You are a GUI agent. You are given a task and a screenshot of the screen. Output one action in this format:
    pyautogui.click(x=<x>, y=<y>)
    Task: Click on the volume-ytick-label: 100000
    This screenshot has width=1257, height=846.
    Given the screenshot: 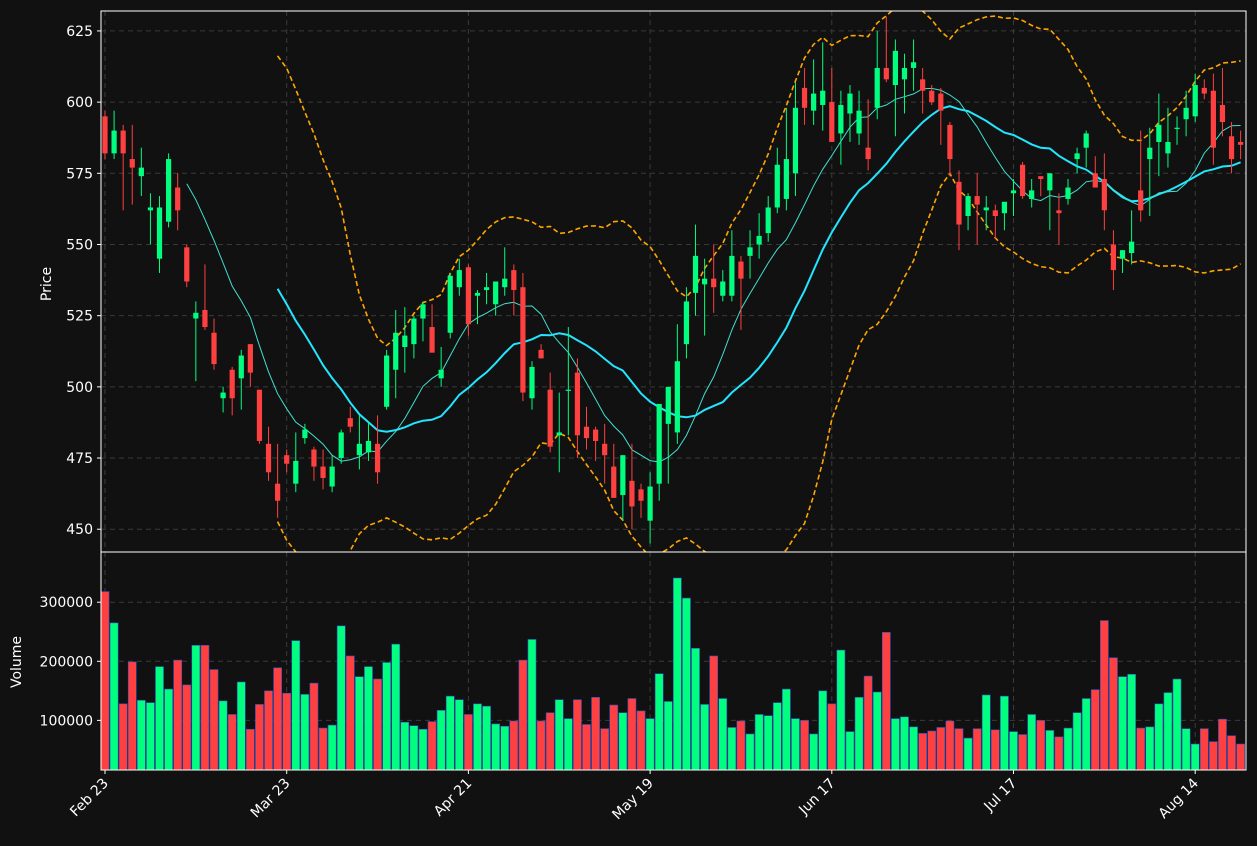 What is the action you would take?
    pyautogui.click(x=66, y=721)
    